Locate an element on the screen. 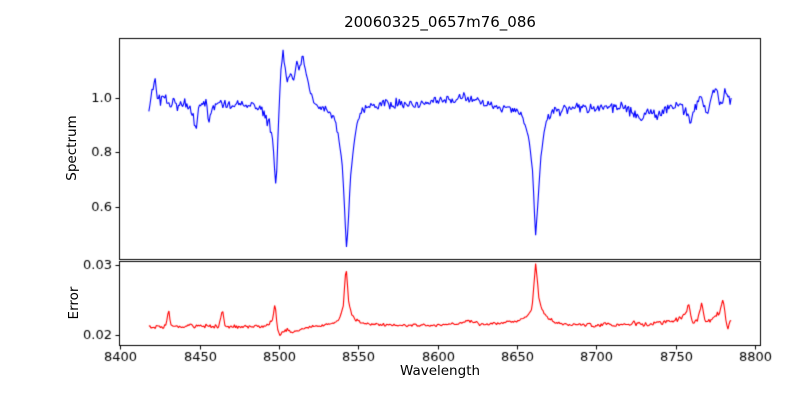 The height and width of the screenshot is (400, 800). x-axis-label: Wavelength is located at coordinates (440, 371).